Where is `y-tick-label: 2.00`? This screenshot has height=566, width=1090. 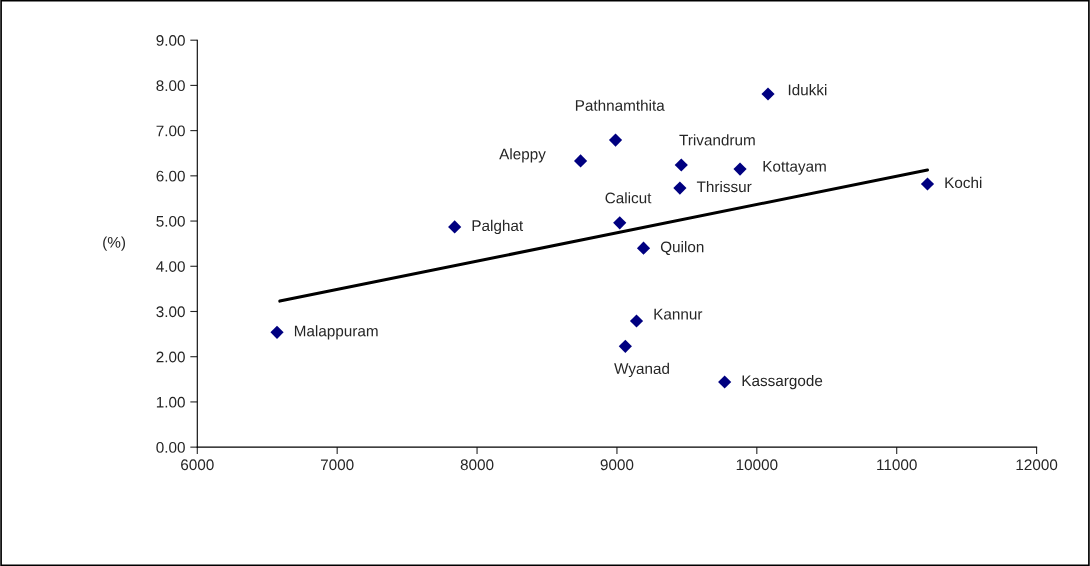 y-tick-label: 2.00 is located at coordinates (170, 357).